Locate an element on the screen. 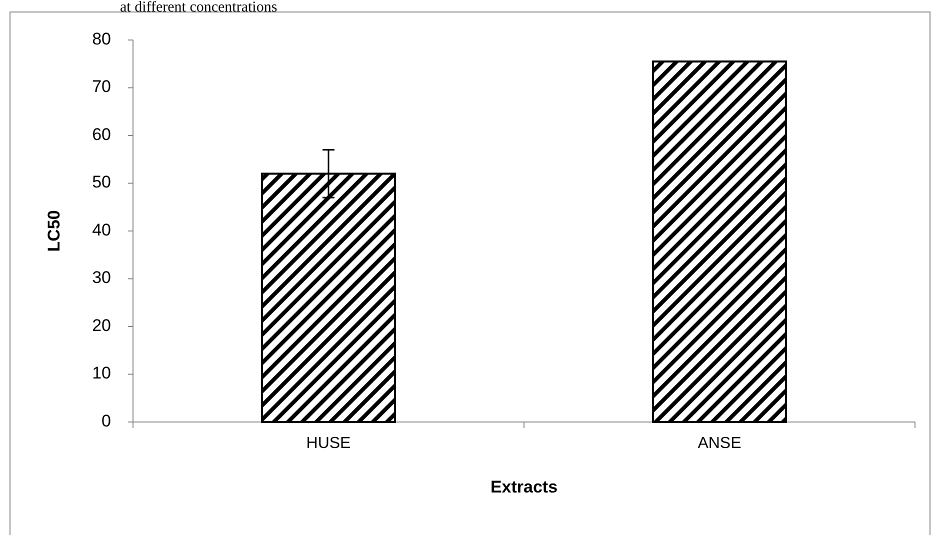 This screenshot has width=932, height=535. y-tick-label: 50 is located at coordinates (101, 182).